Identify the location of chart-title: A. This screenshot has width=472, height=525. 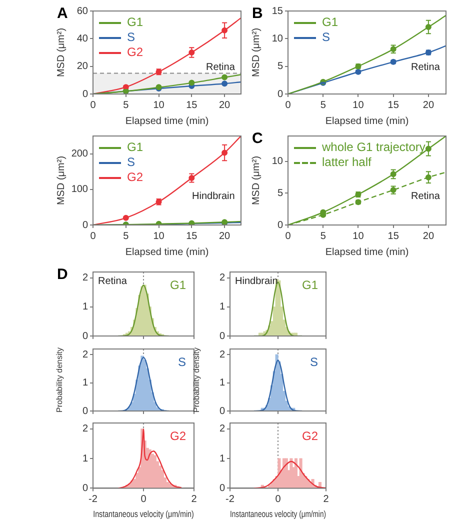
(62, 13).